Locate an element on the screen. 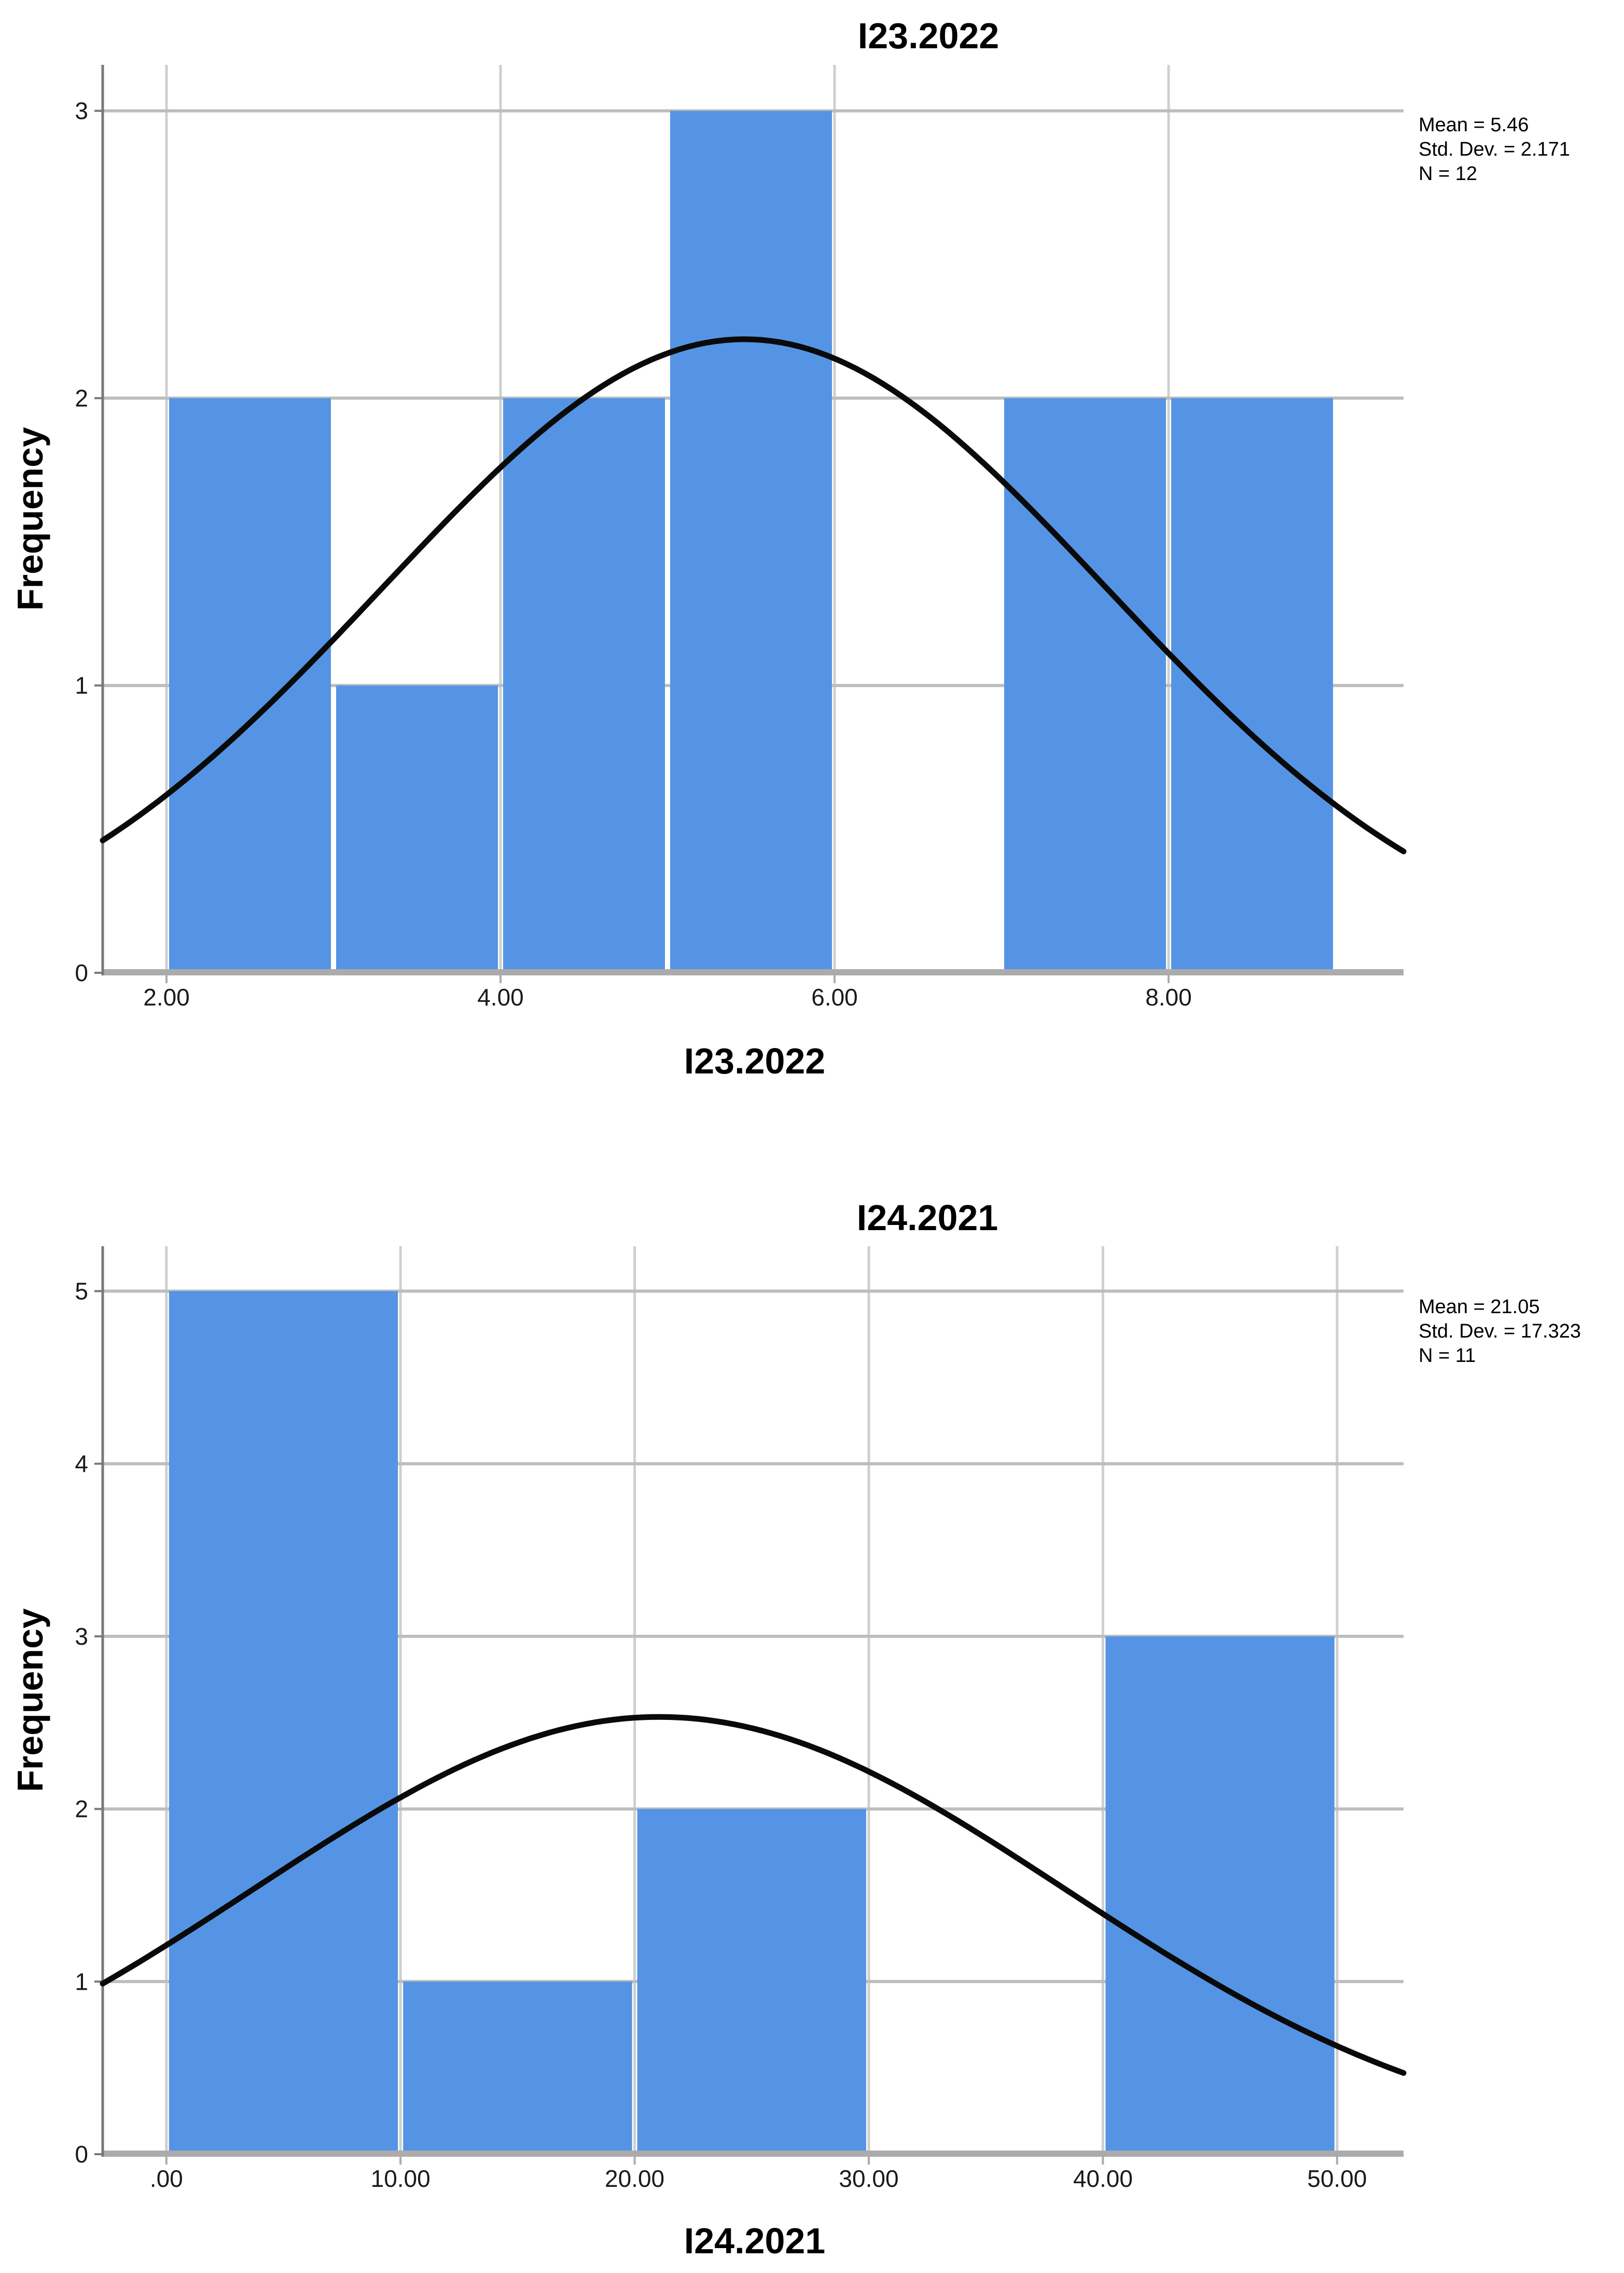  stats-stddev: Std. Dev. = 17.323 is located at coordinates (1500, 1331).